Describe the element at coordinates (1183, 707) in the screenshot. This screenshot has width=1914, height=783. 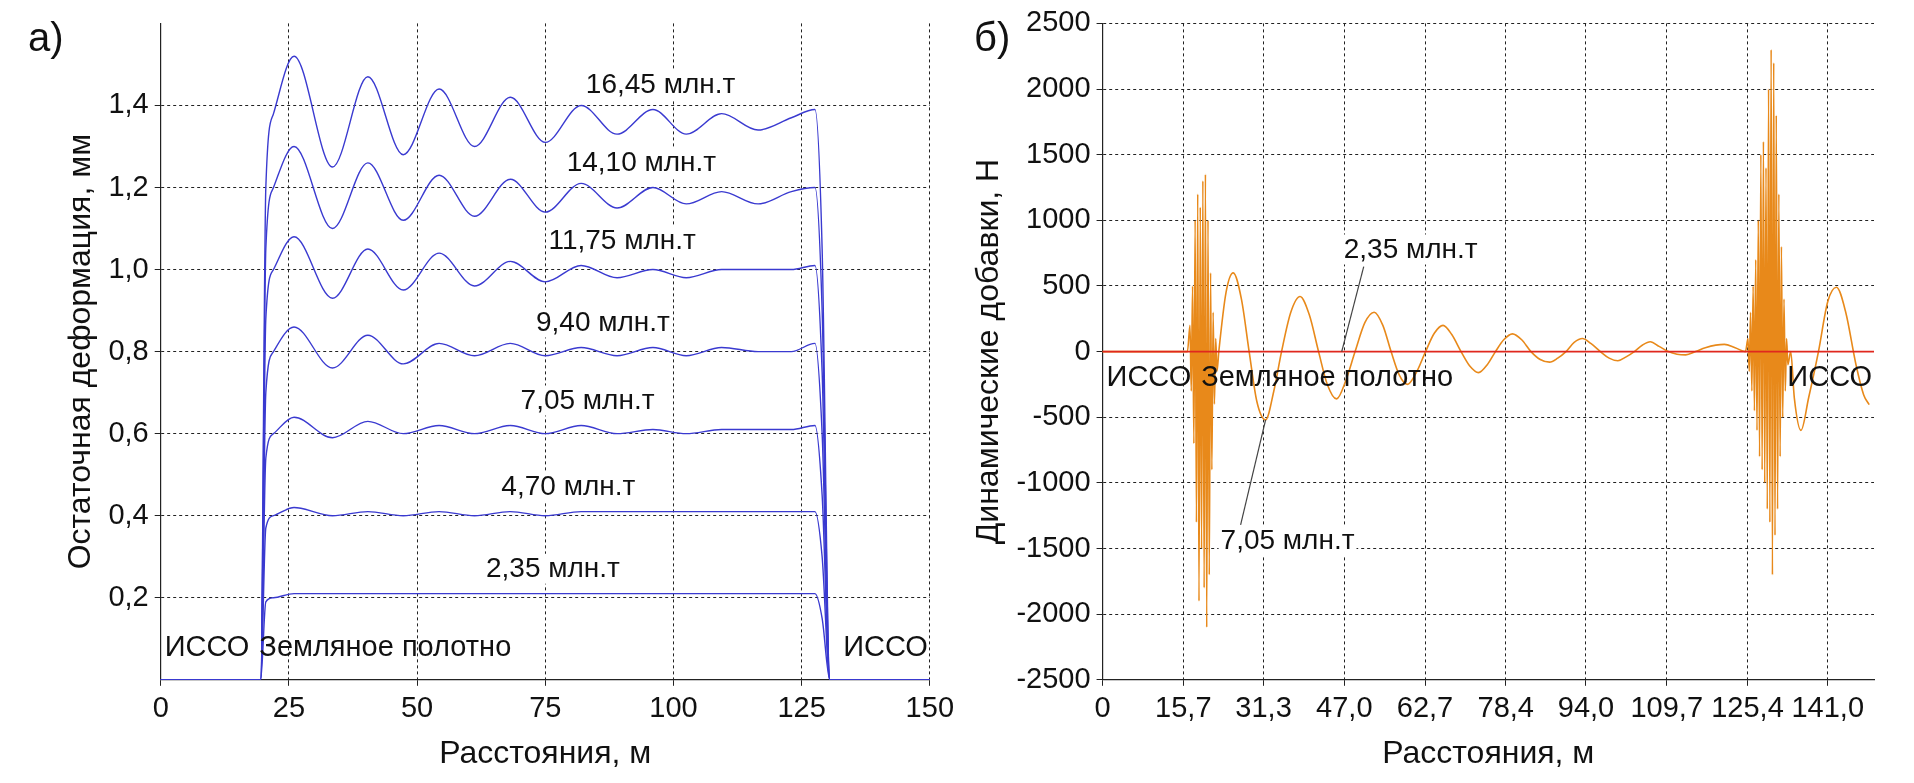
I see `x-tick-label: 15,7` at that location.